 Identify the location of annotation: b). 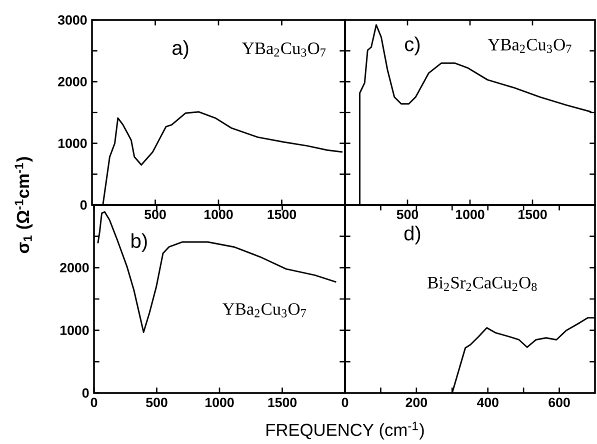
(139, 242).